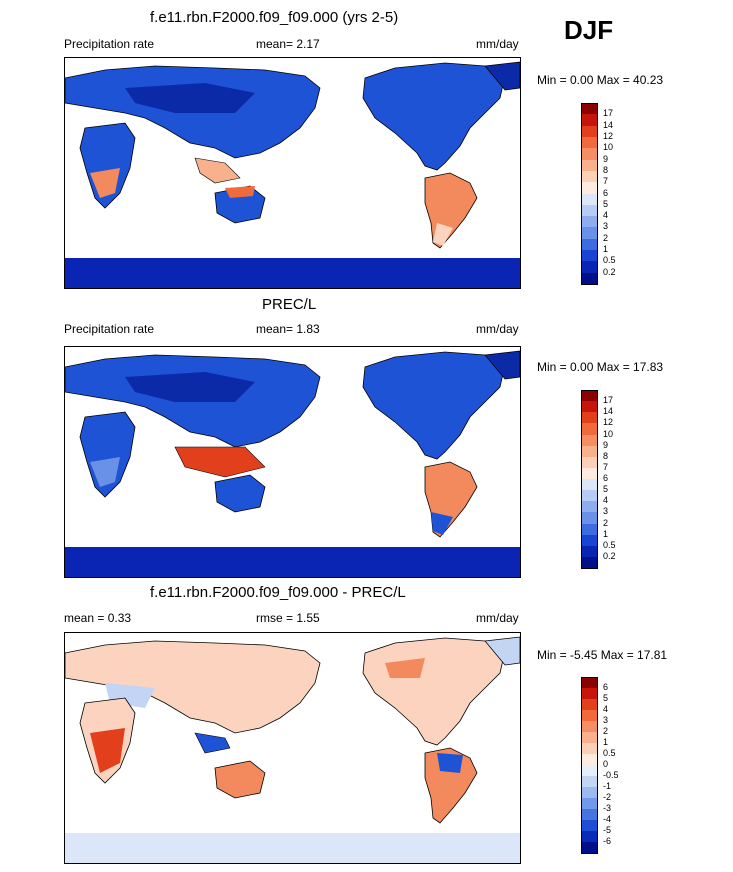  What do you see at coordinates (607, 797) in the screenshot?
I see `colorbar-tick-label: -2` at bounding box center [607, 797].